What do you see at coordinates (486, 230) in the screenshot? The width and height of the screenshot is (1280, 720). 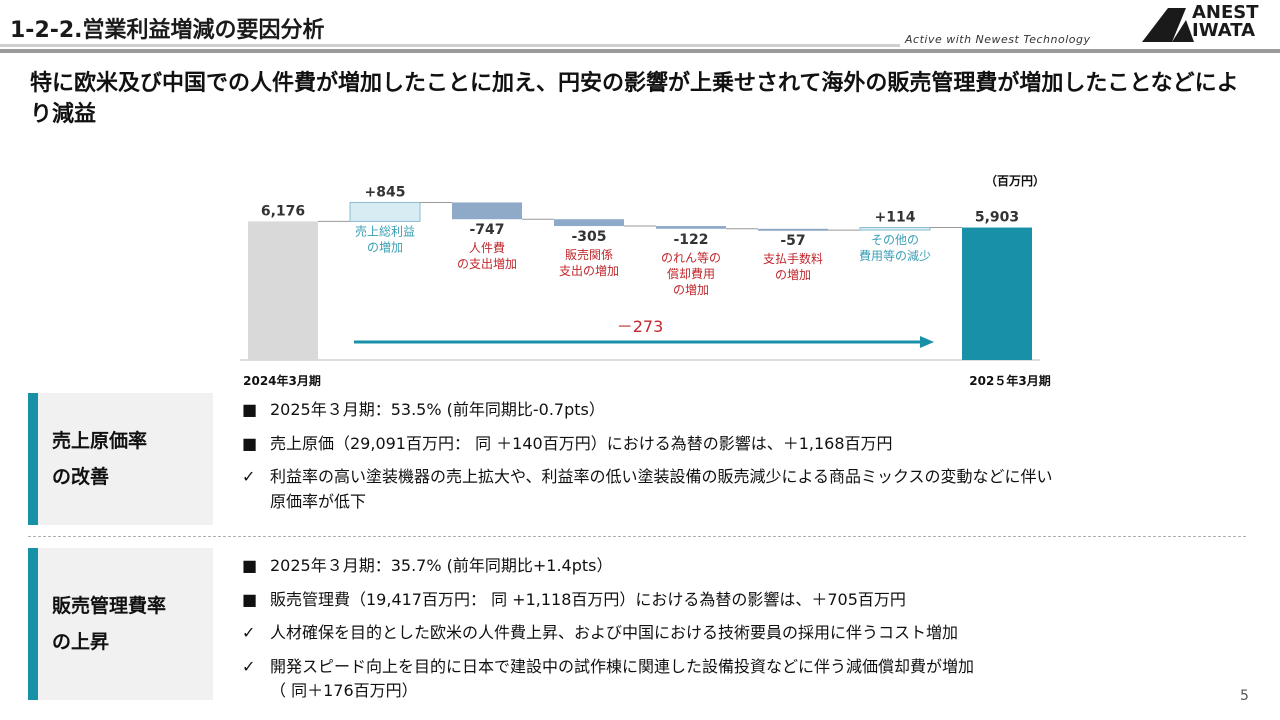 I see `data-label-step: -747` at bounding box center [486, 230].